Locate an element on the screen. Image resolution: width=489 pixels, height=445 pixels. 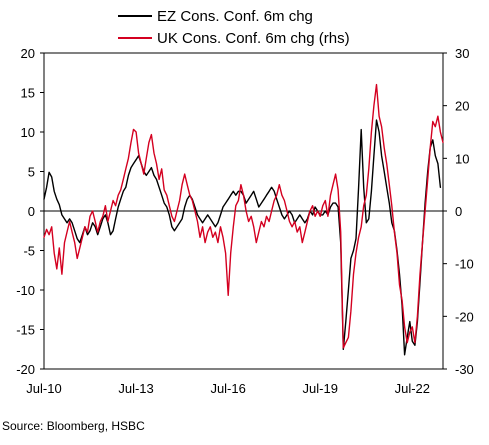
x-tick-label: Jul-19 is located at coordinates (320, 388).